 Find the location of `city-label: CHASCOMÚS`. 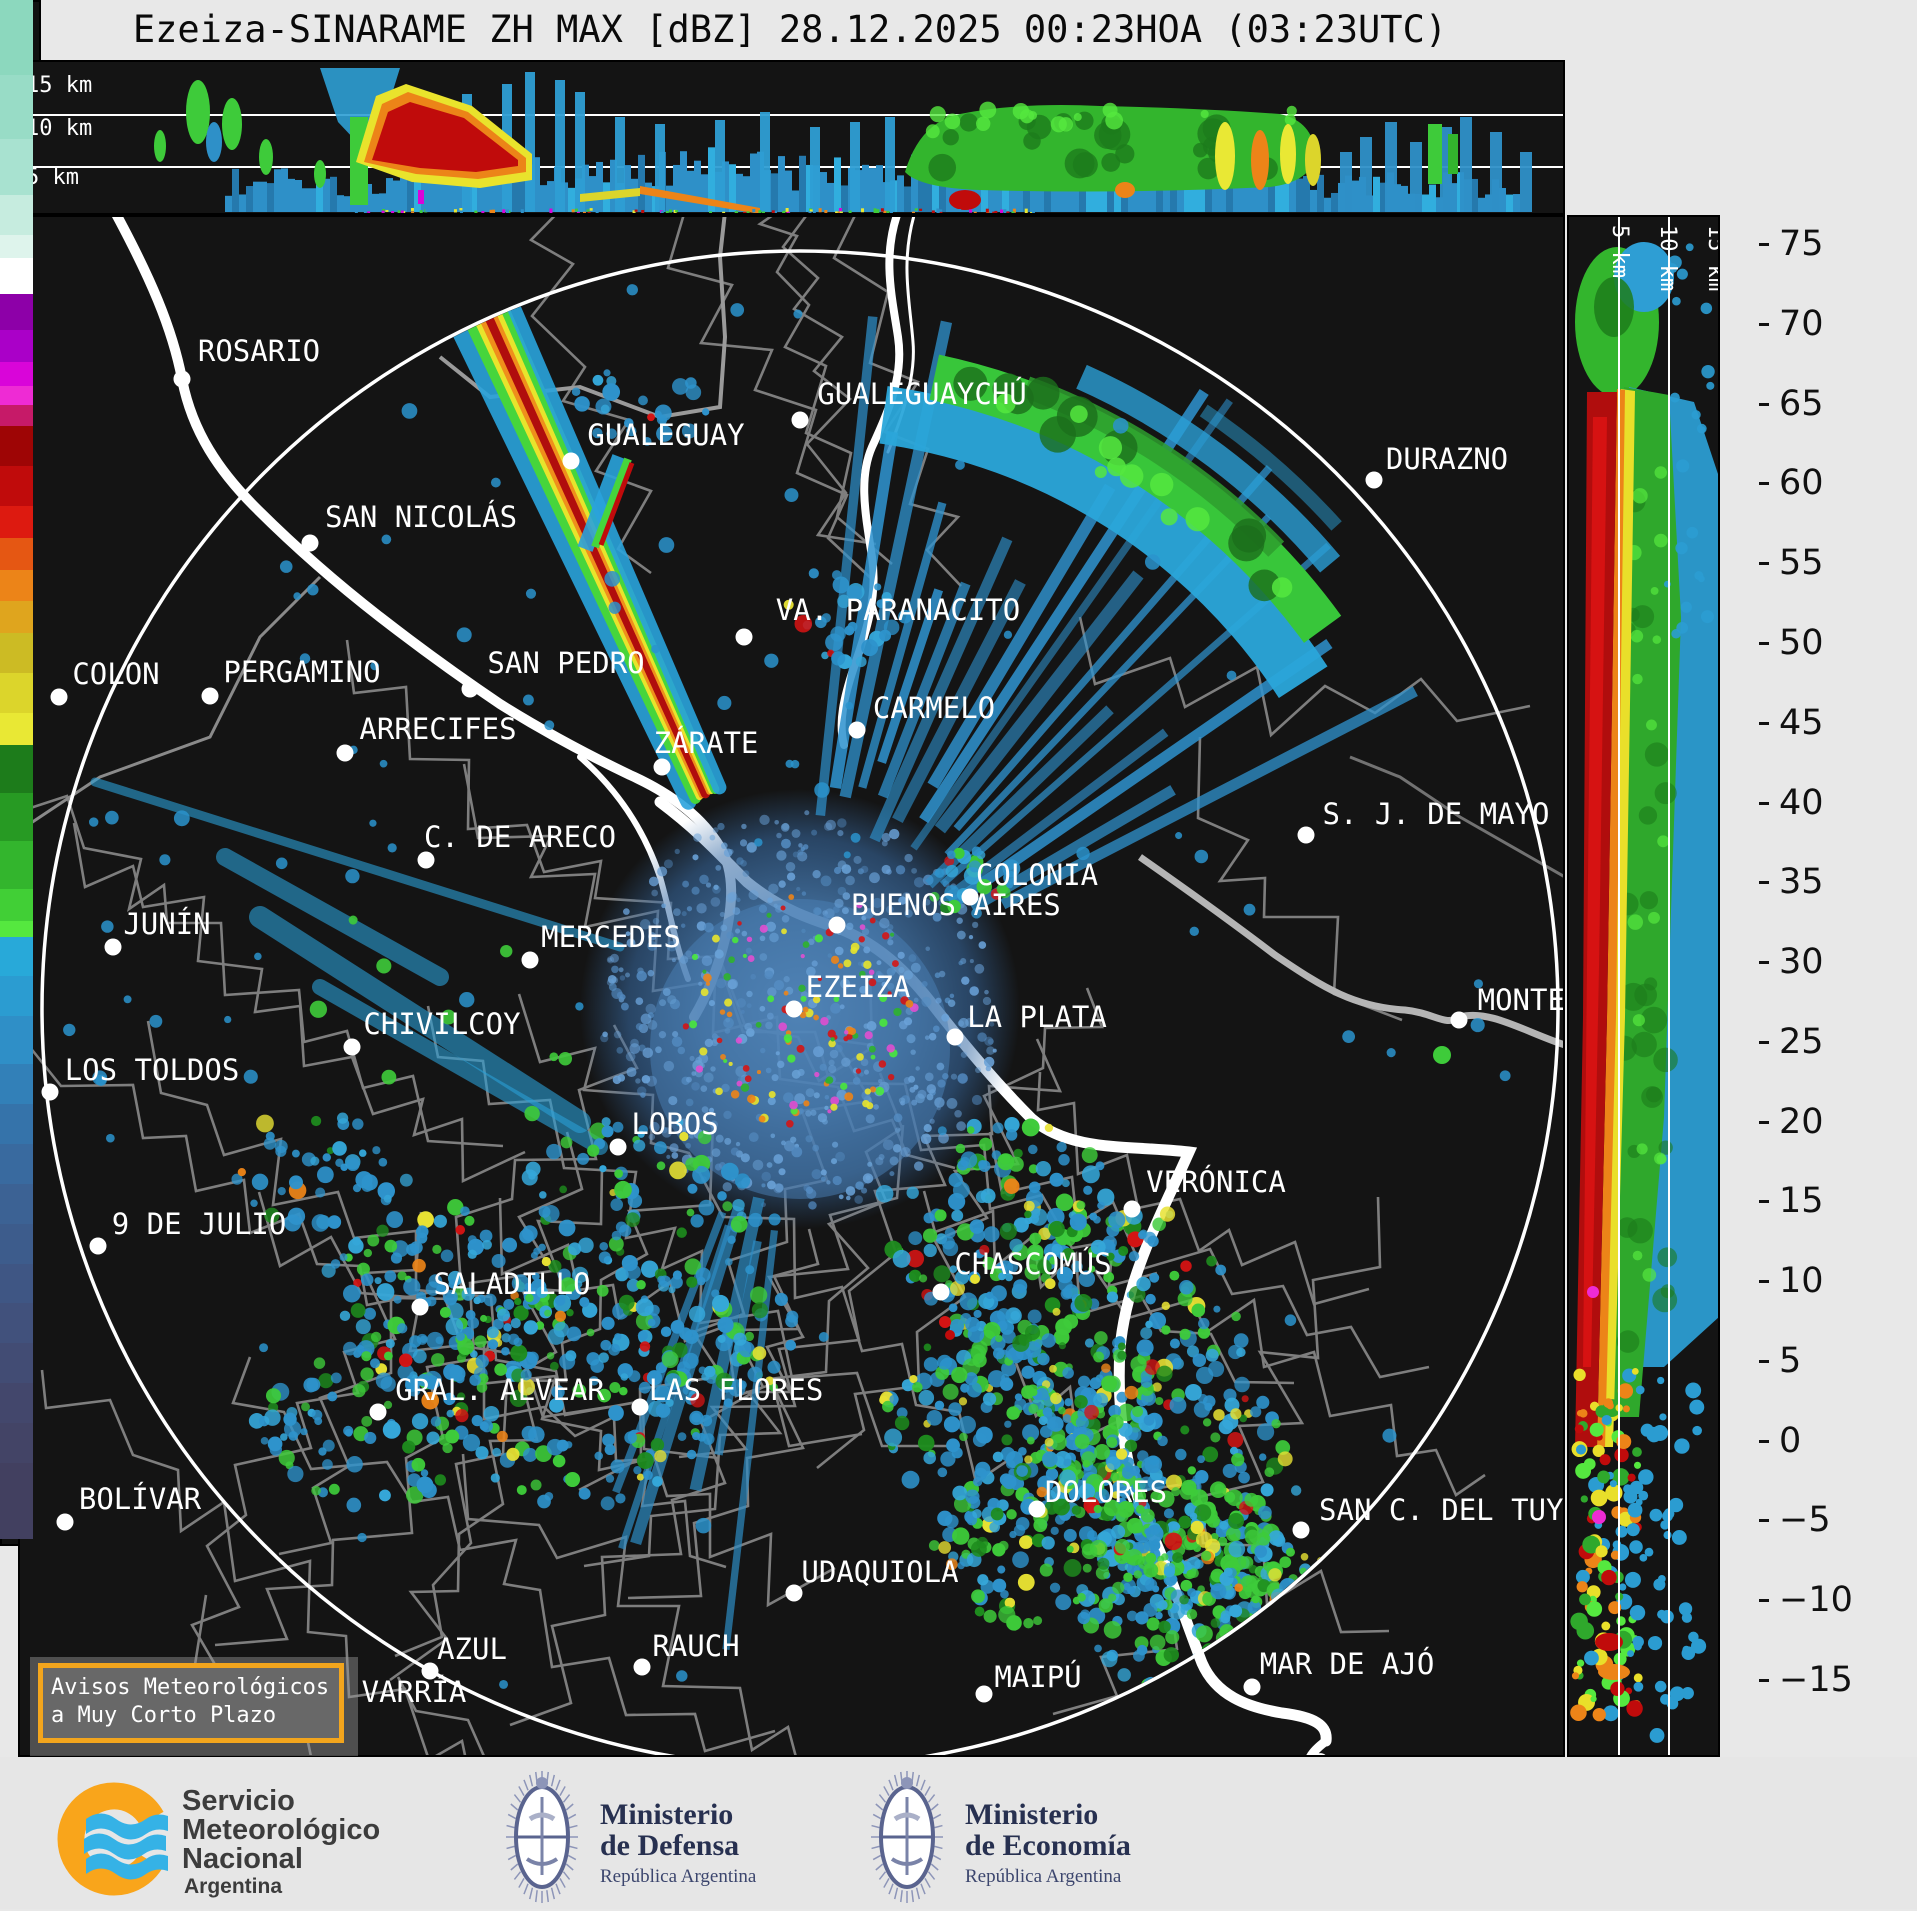

city-label: CHASCOMÚS is located at coordinates (1032, 1264).